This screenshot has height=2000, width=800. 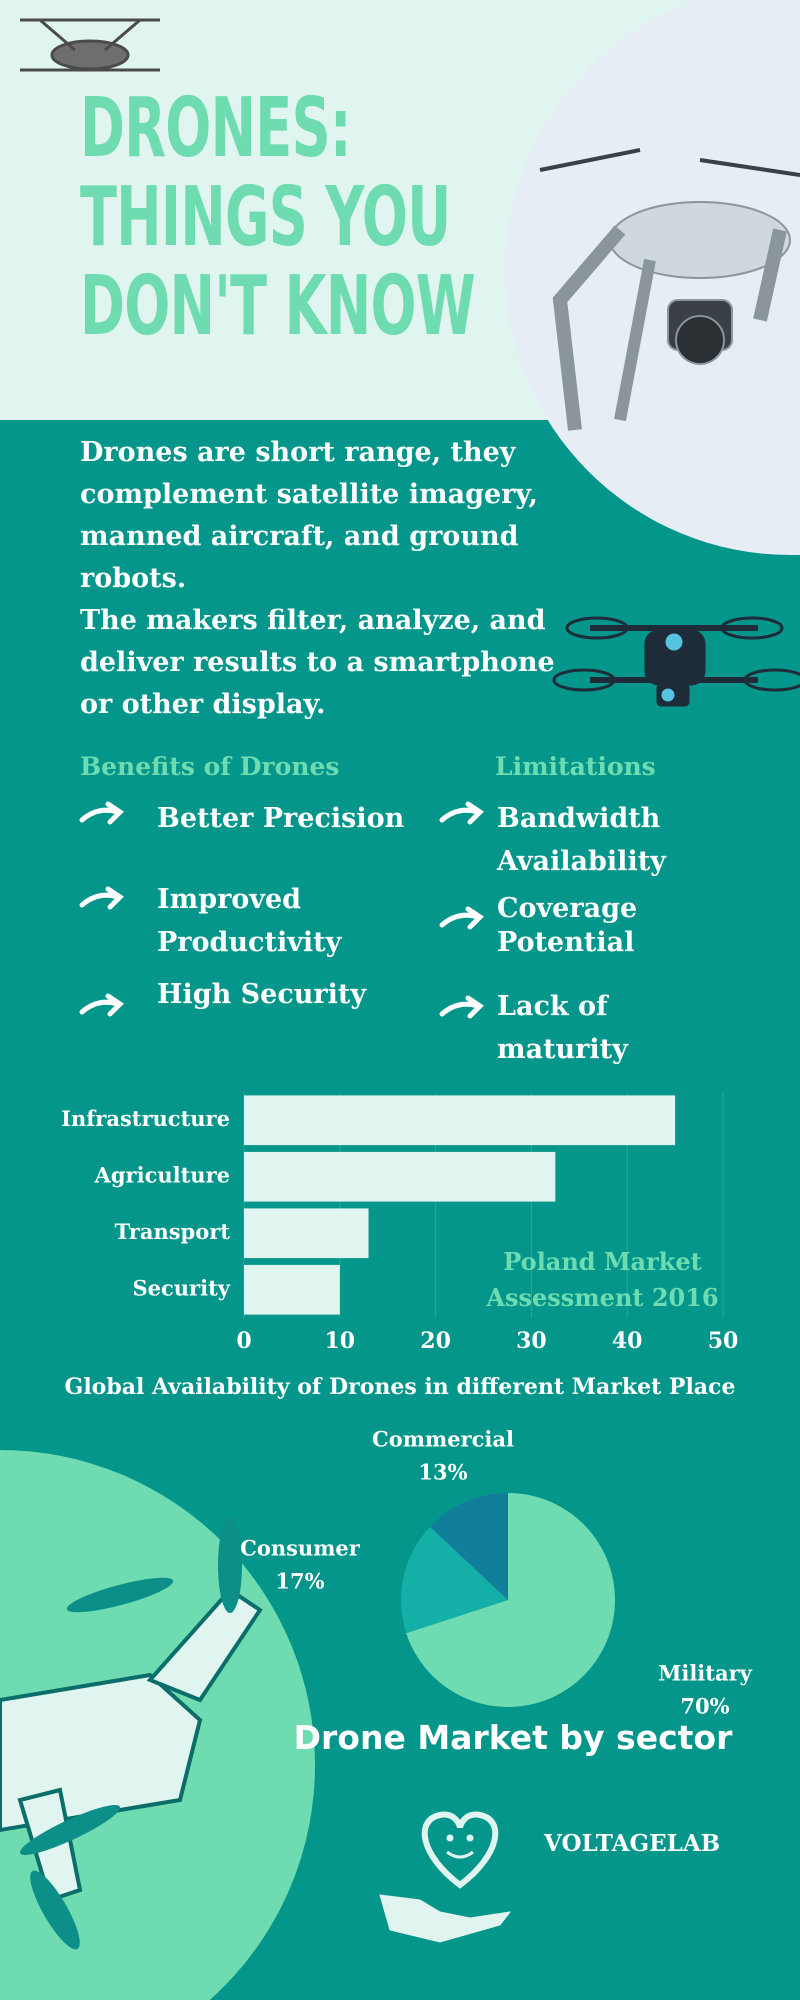 What do you see at coordinates (339, 1341) in the screenshot?
I see `x-tick-label: 10` at bounding box center [339, 1341].